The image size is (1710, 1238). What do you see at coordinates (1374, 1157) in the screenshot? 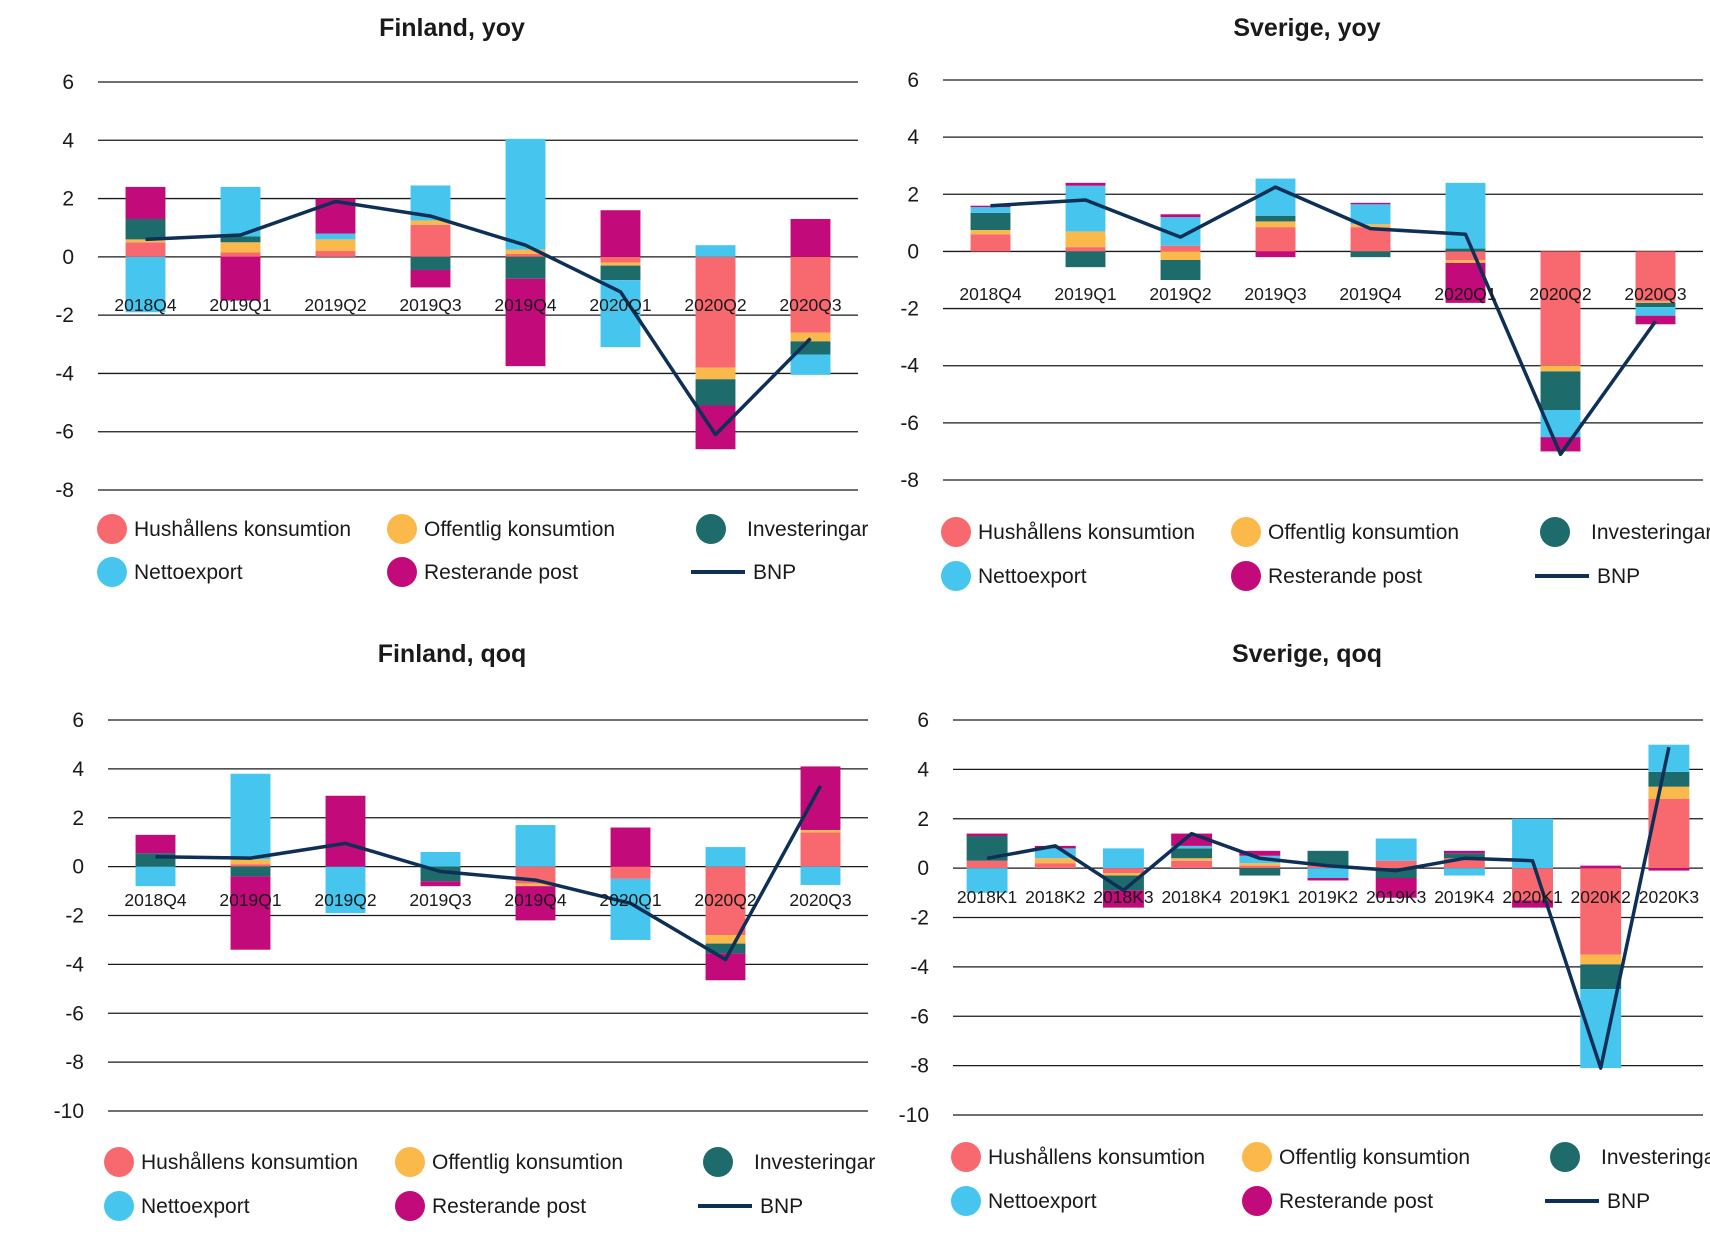
I see `legend-label: Offentlig konsumtion` at bounding box center [1374, 1157].